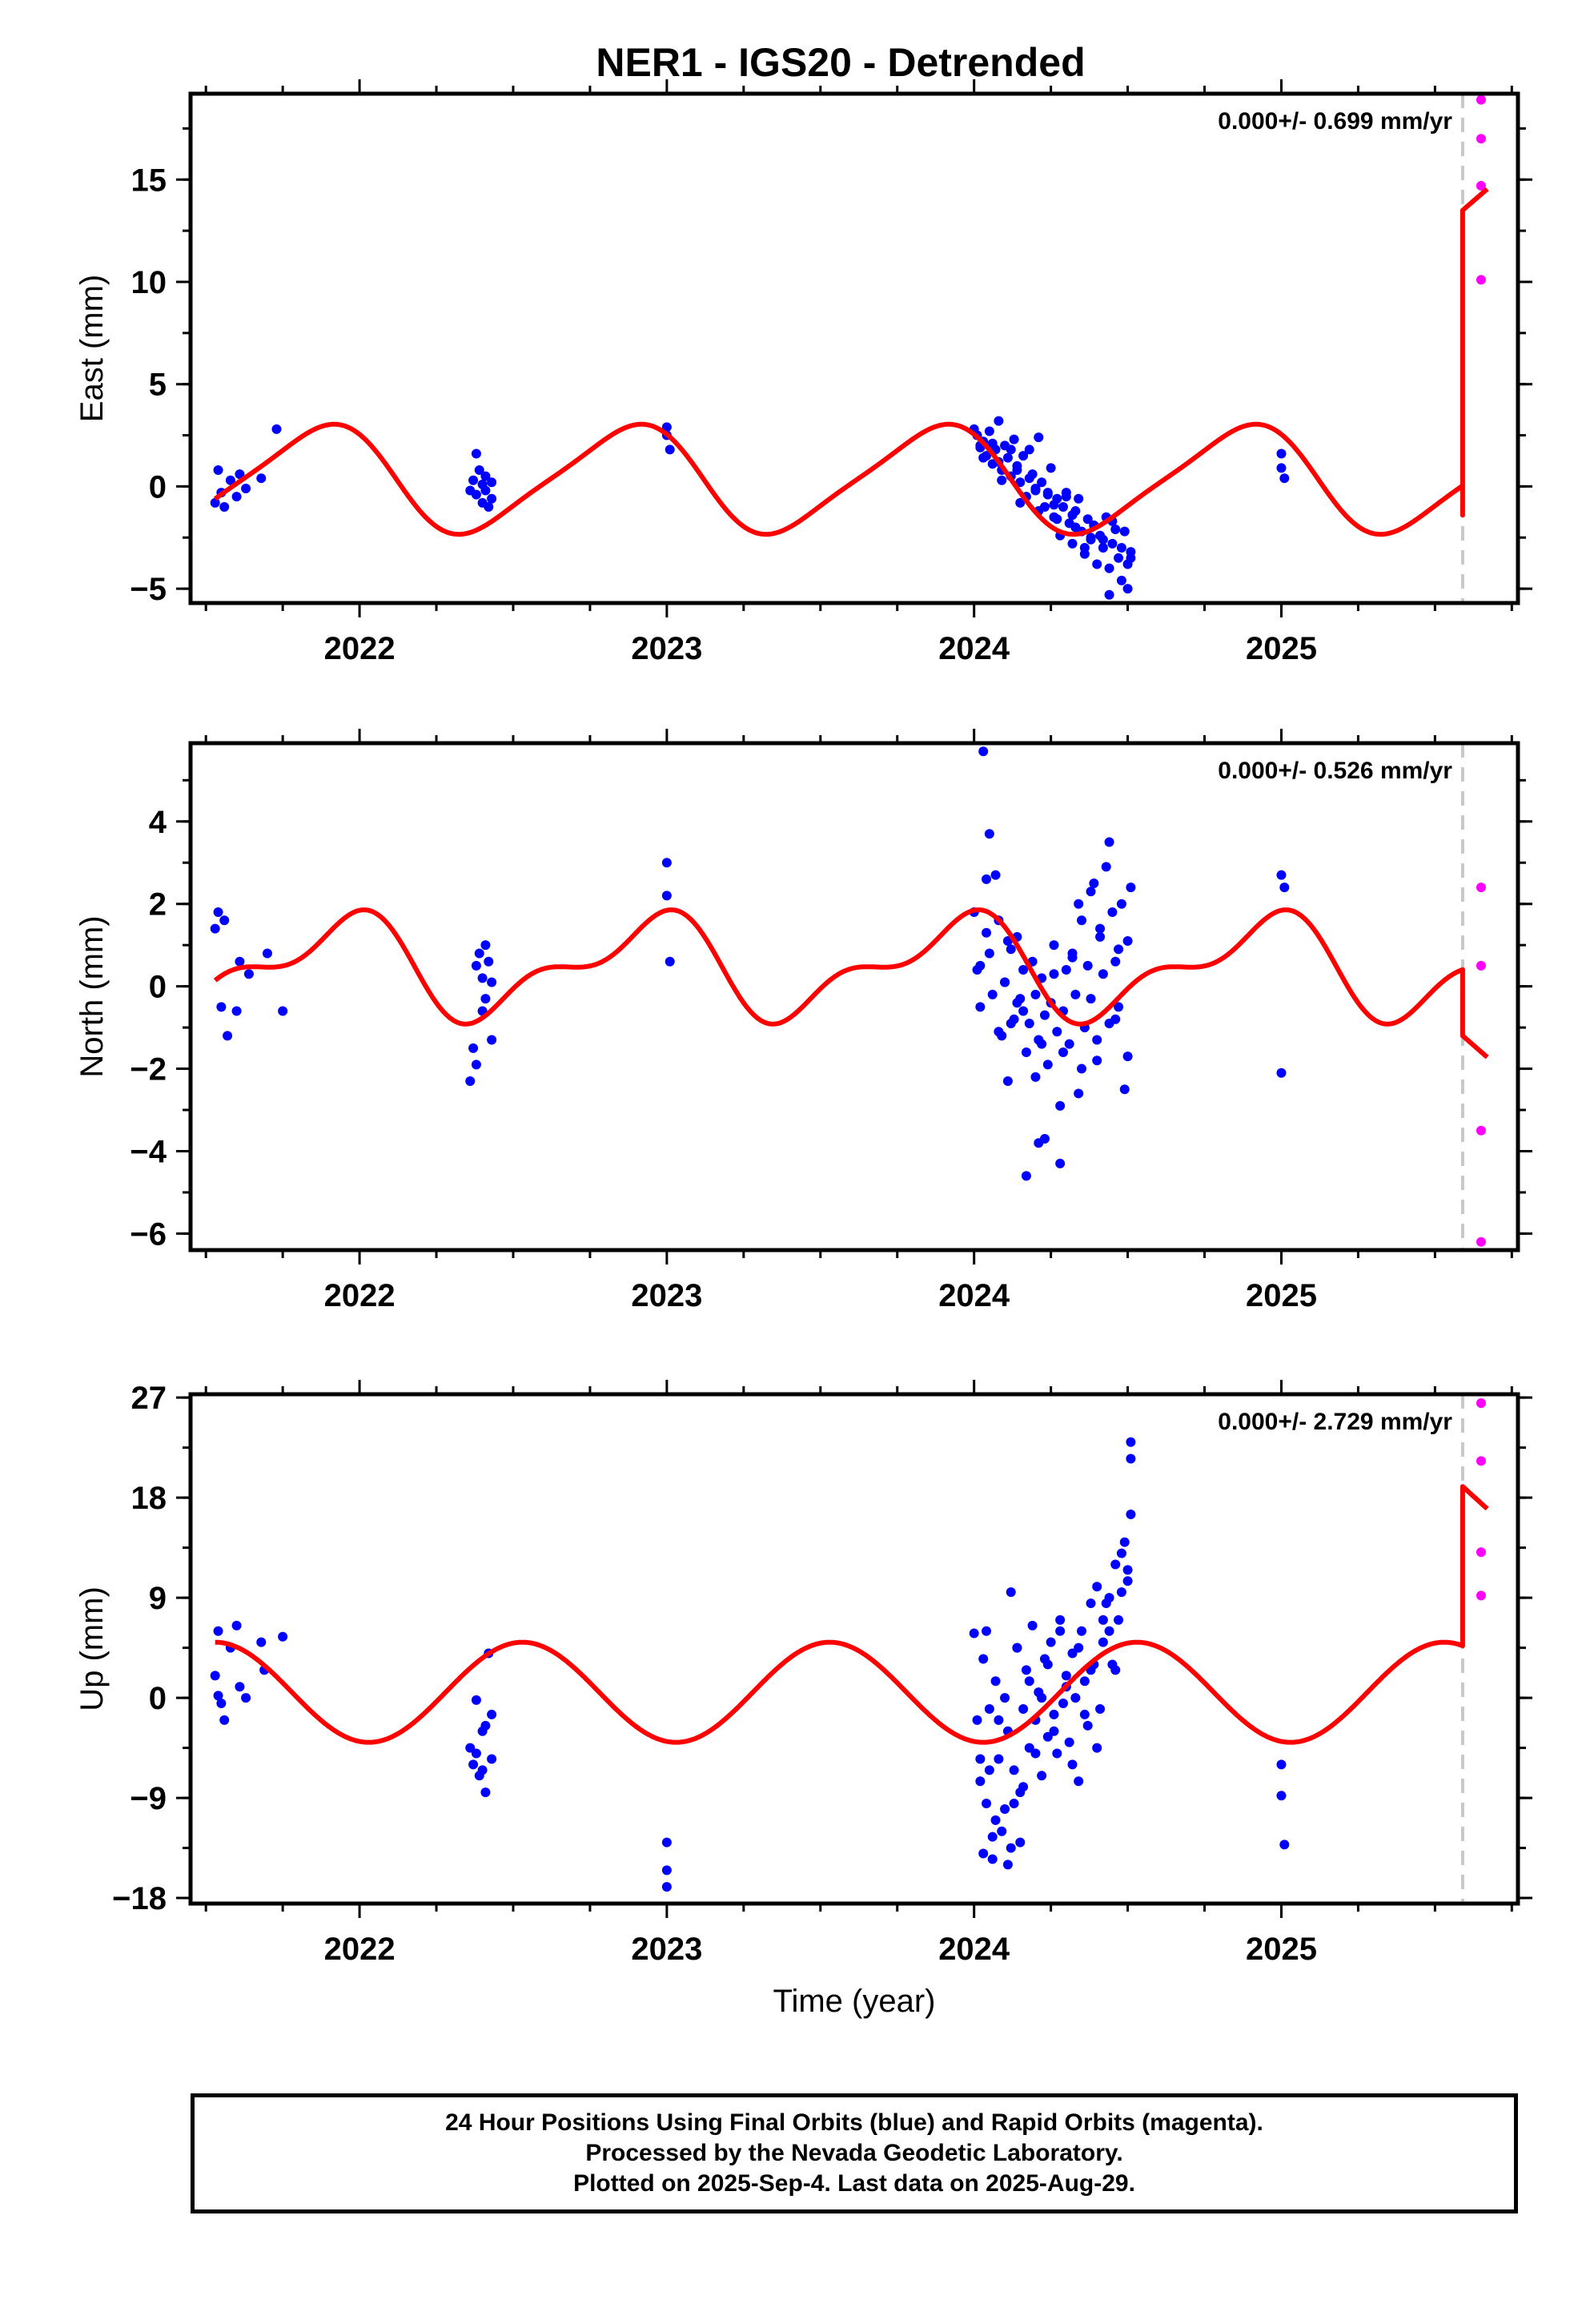 This screenshot has width=1582, height=2324. I want to click on chart-title: NER1 - IGS20 - Detrended, so click(841, 62).